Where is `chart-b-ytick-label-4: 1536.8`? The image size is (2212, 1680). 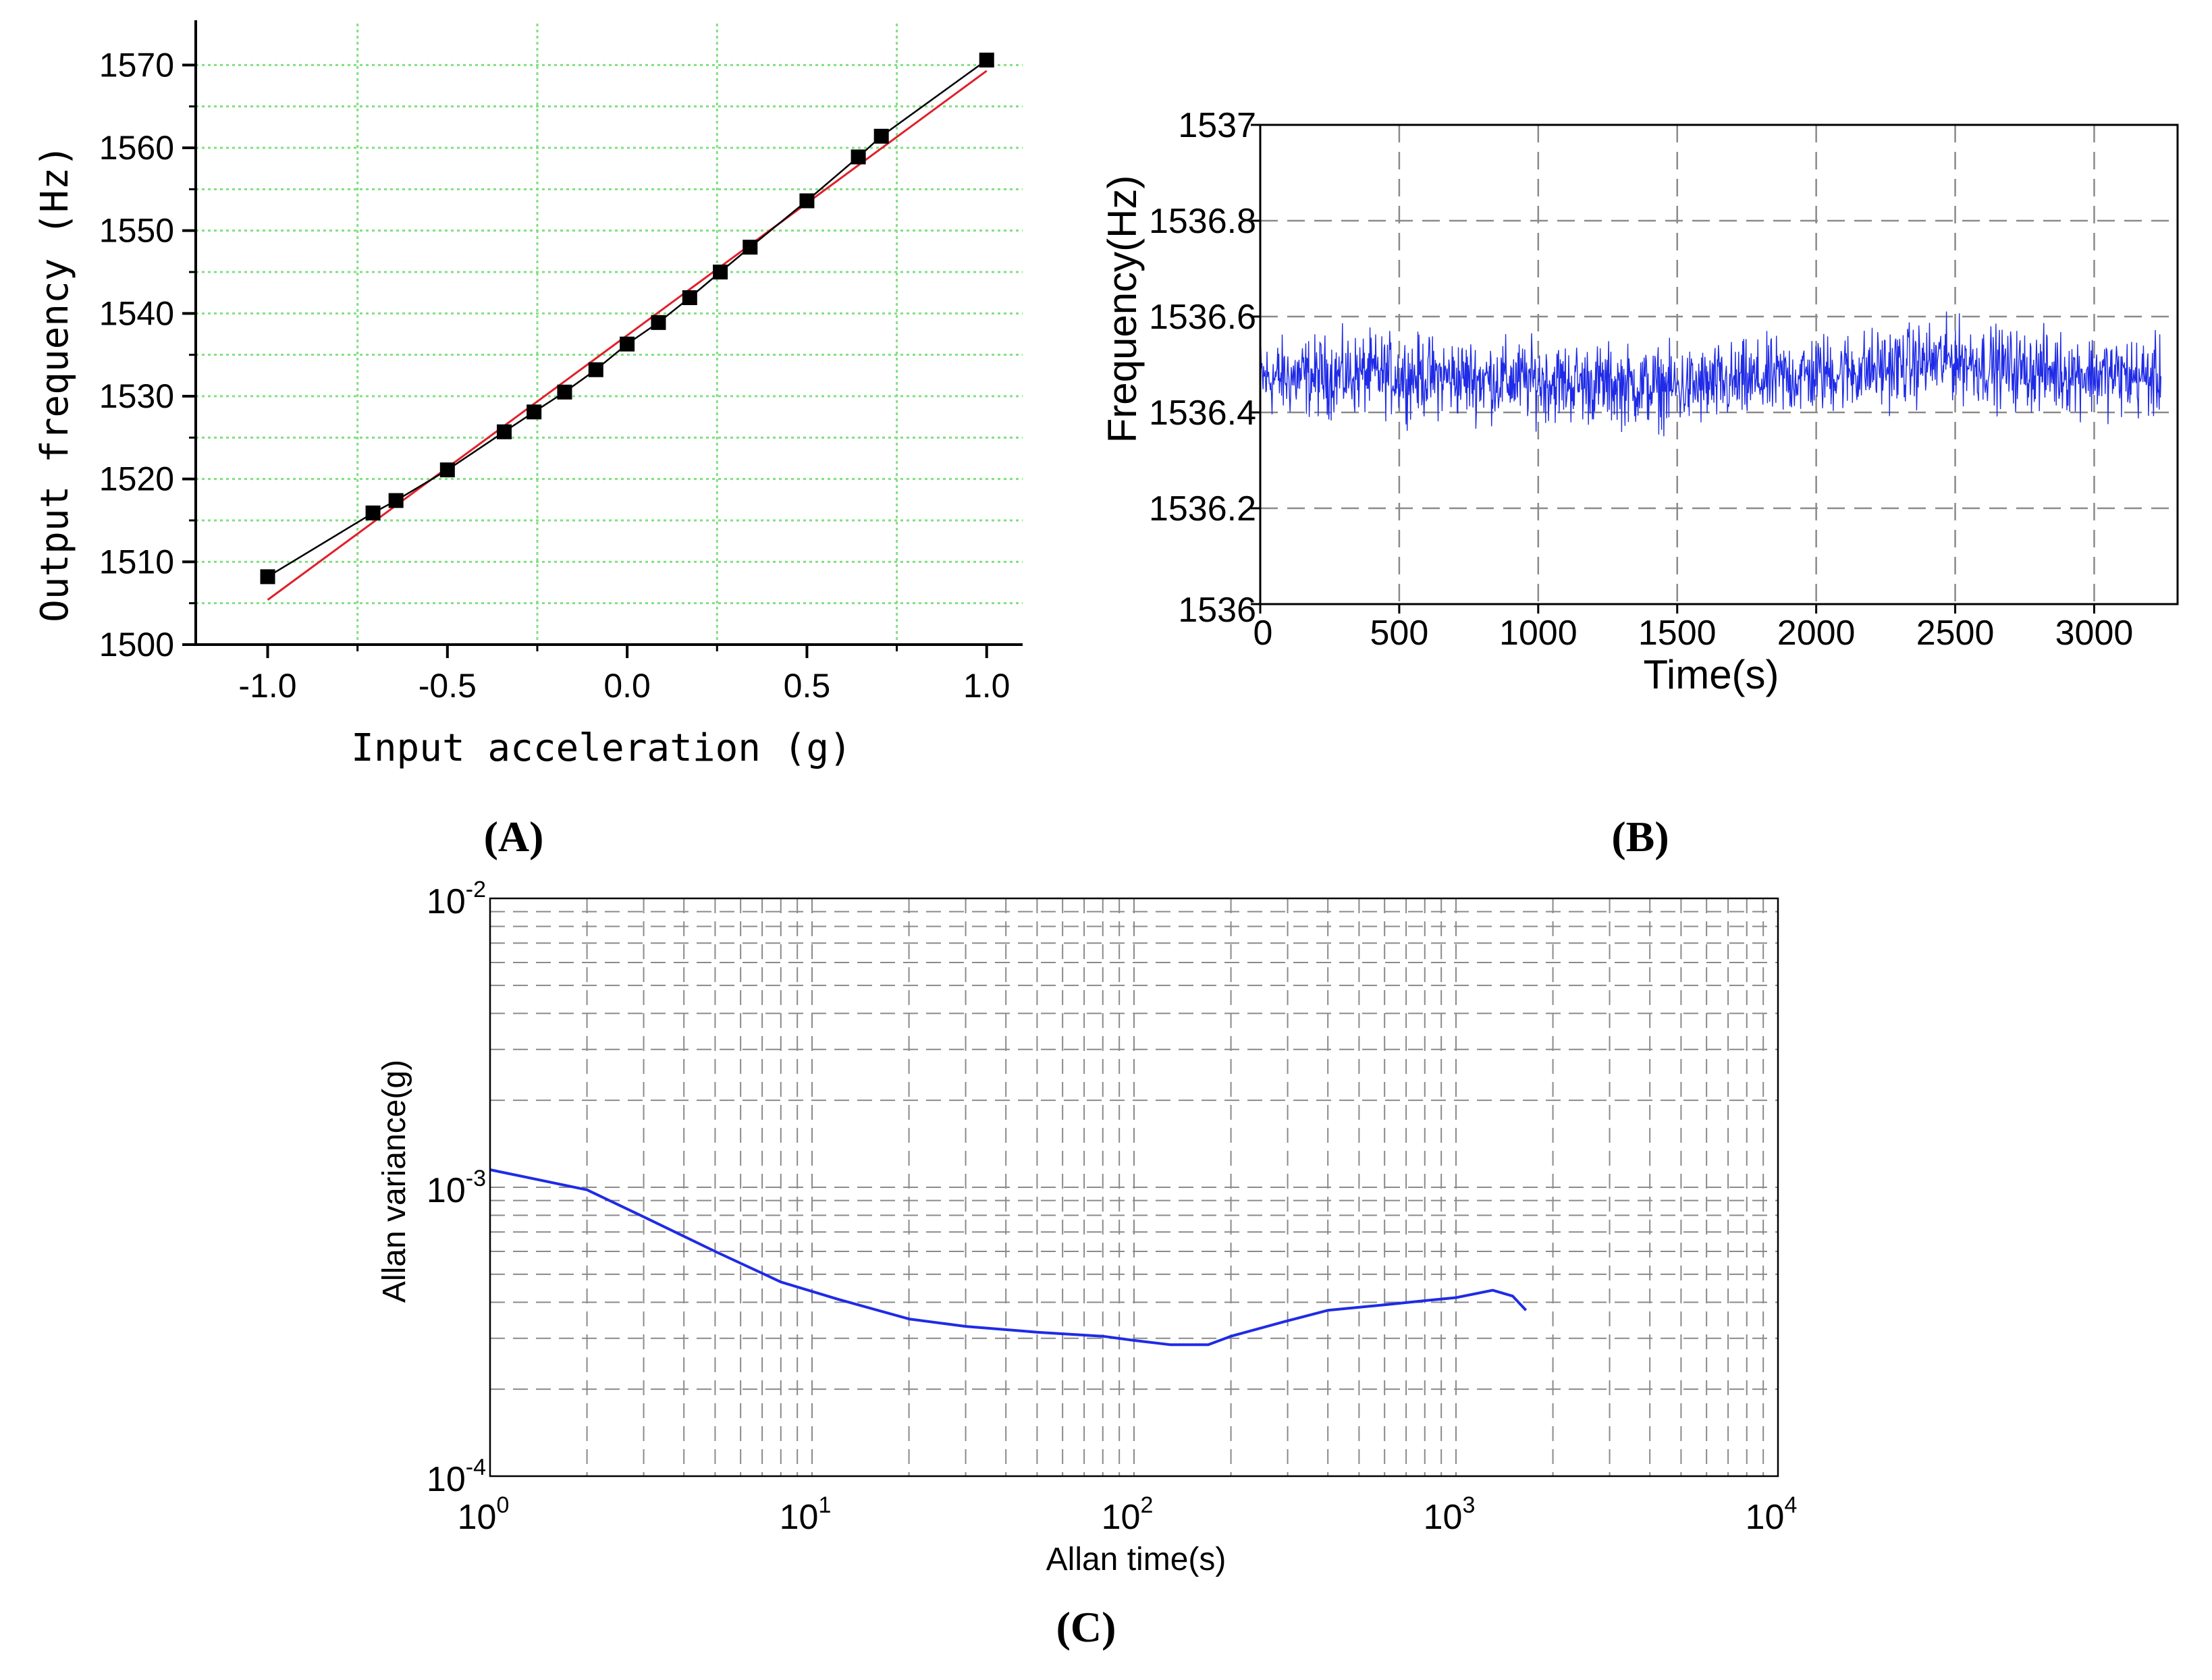
chart-b-ytick-label-4: 1536.8 is located at coordinates (1203, 222).